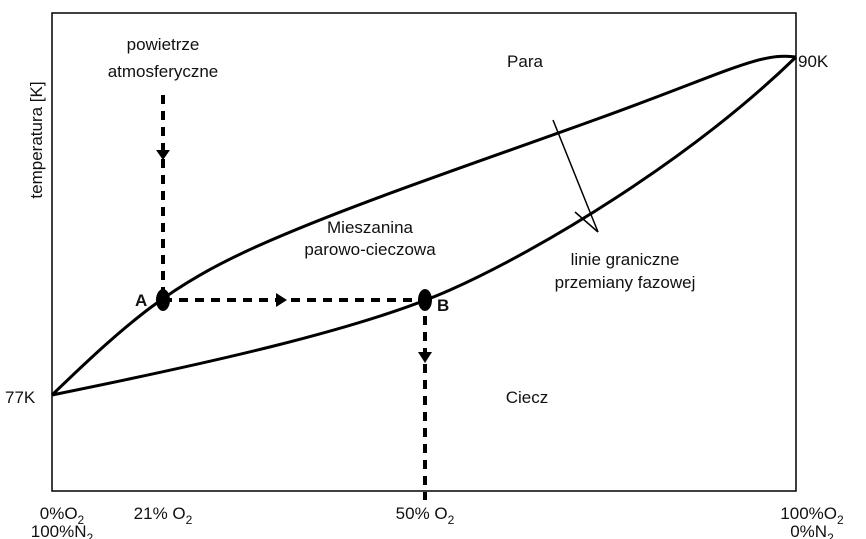 The height and width of the screenshot is (539, 866). I want to click on point-label: B, so click(443, 305).